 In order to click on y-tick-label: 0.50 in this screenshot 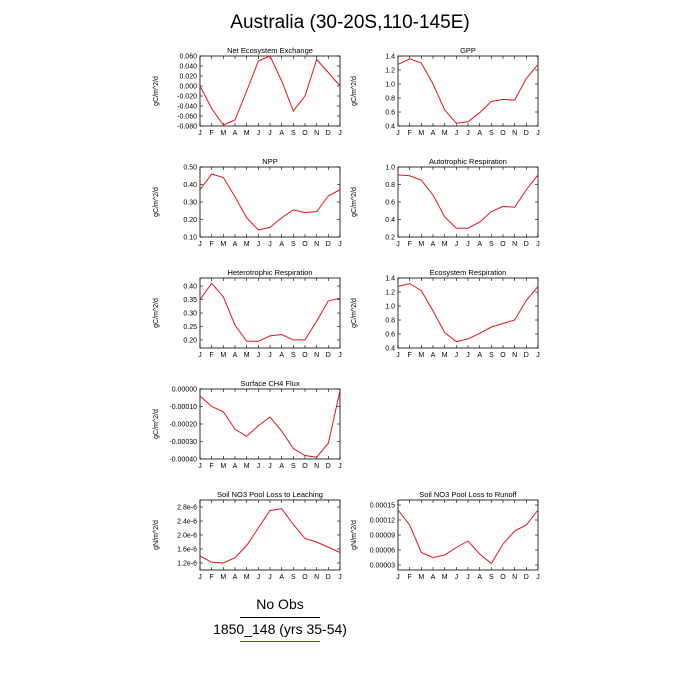, I will do `click(190, 167)`.